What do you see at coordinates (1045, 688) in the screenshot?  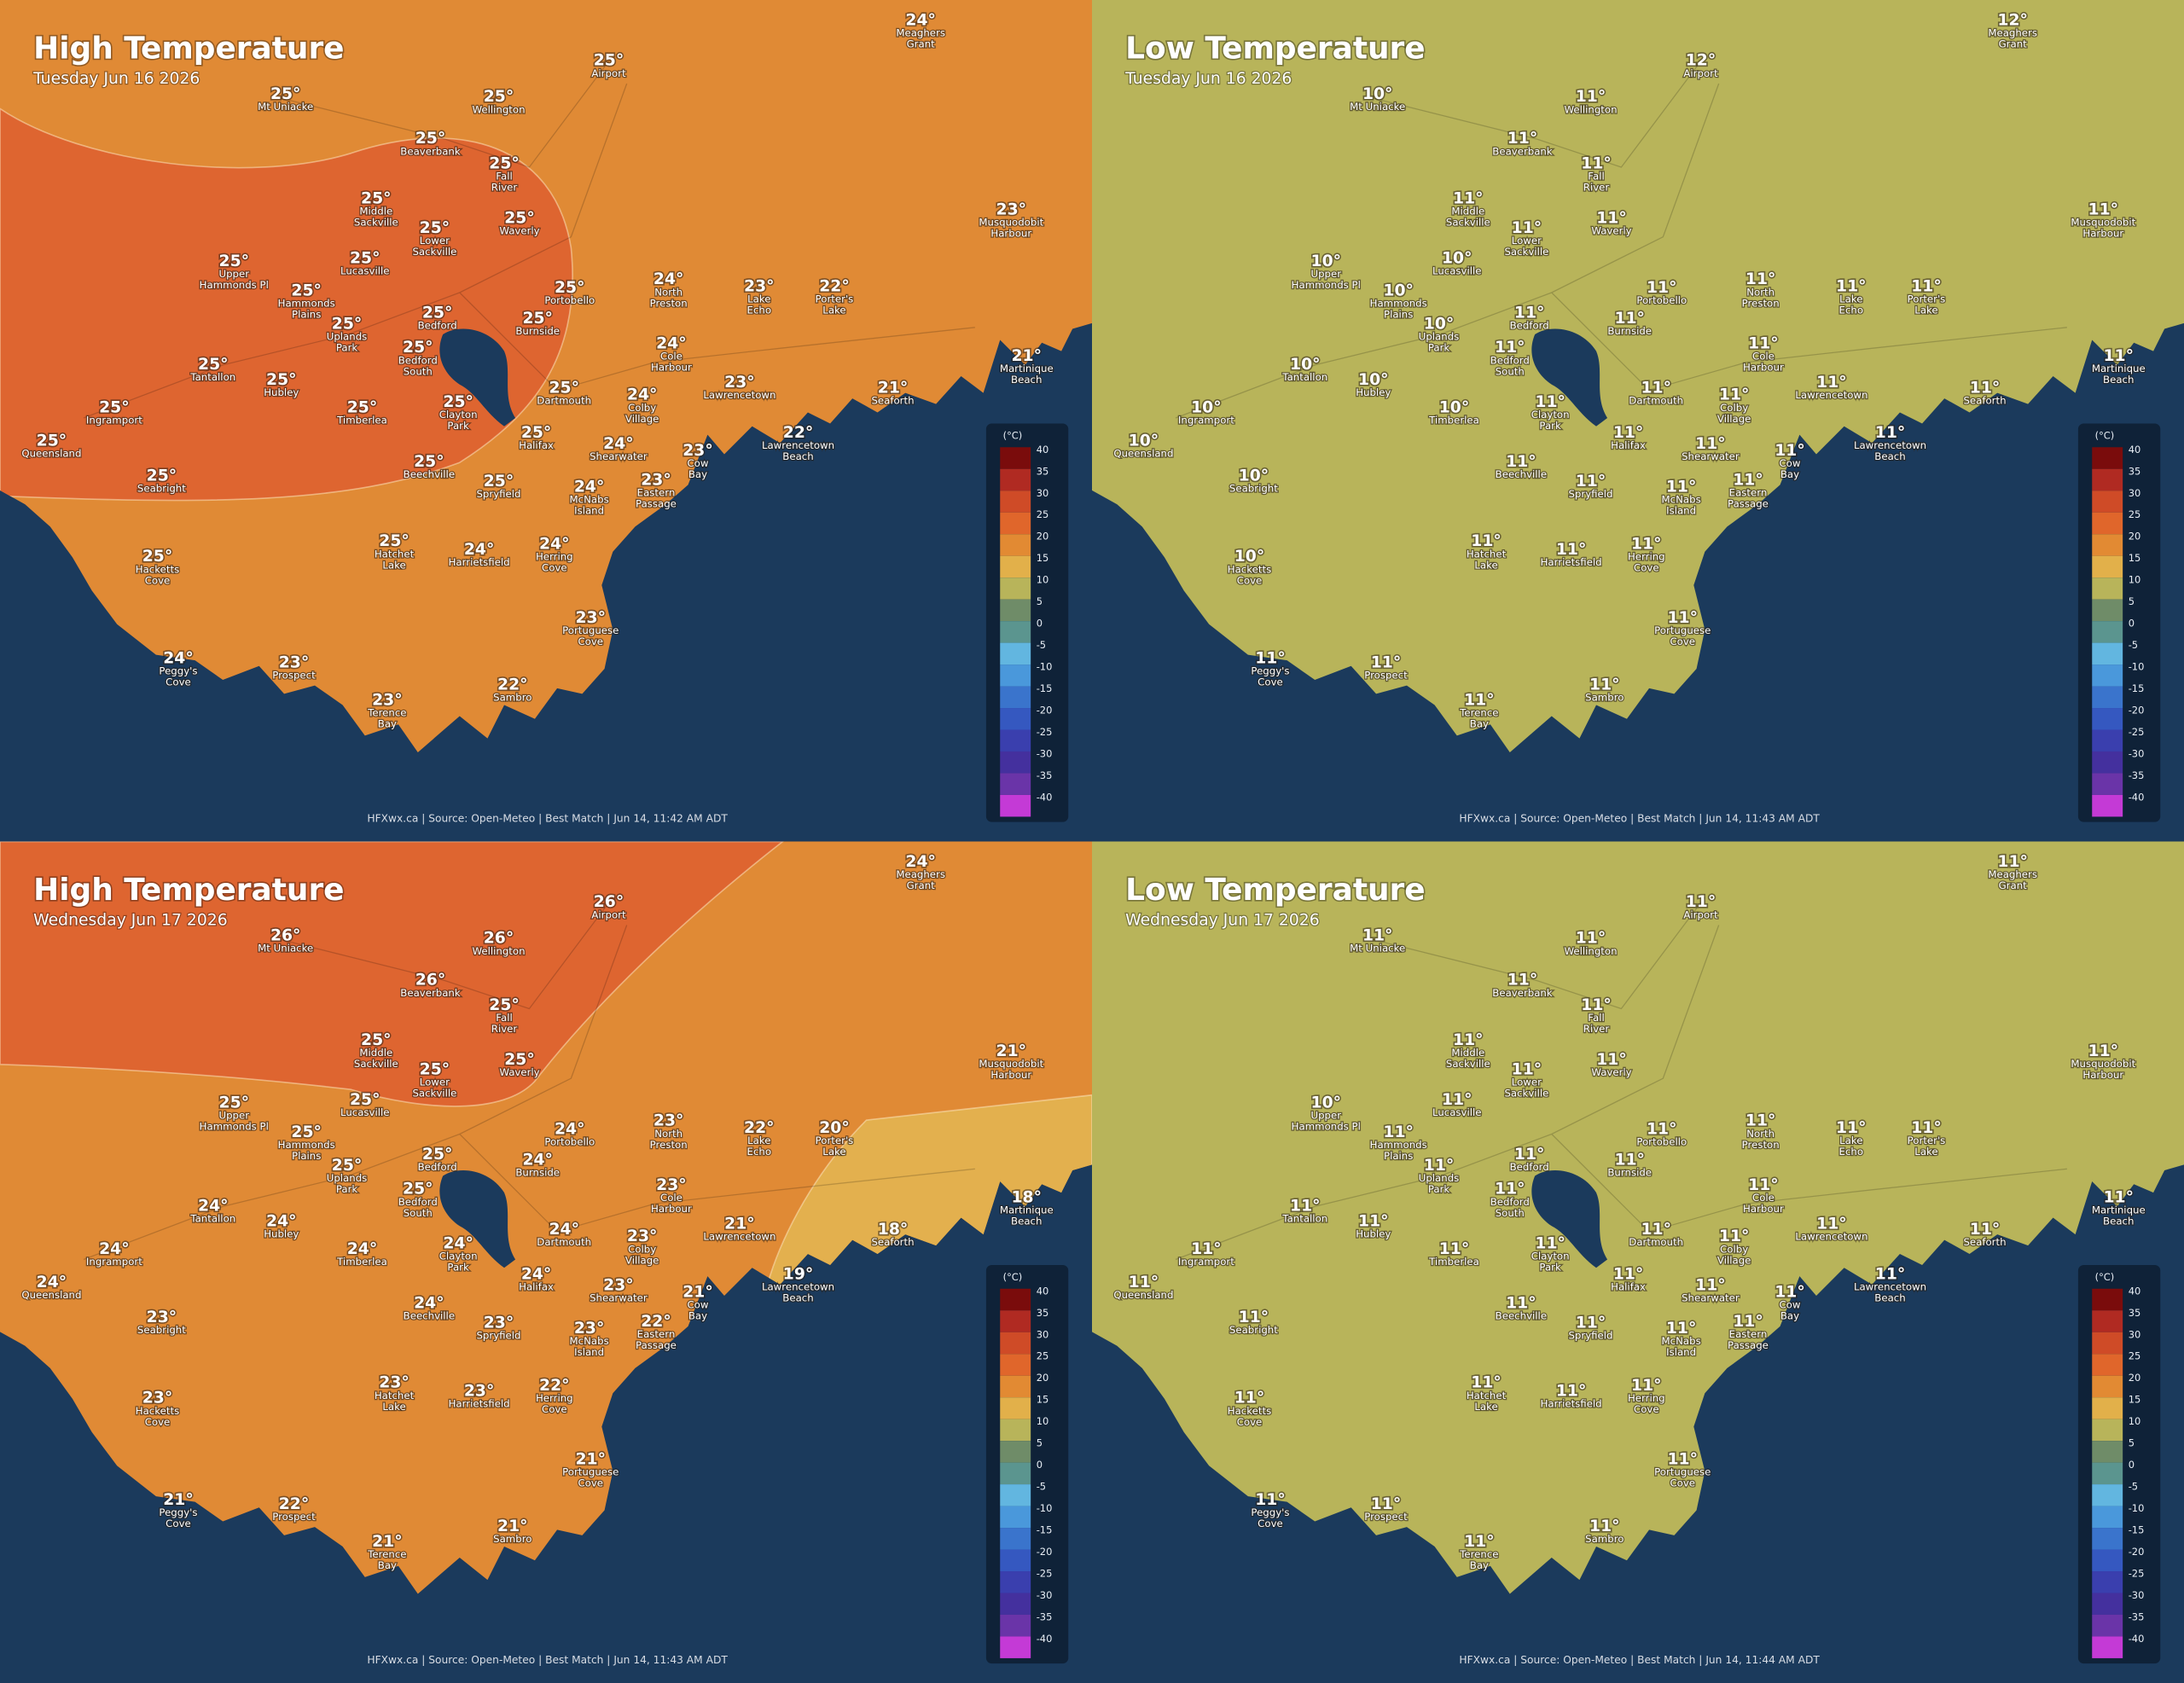 I see `legend-tick-label: -15` at bounding box center [1045, 688].